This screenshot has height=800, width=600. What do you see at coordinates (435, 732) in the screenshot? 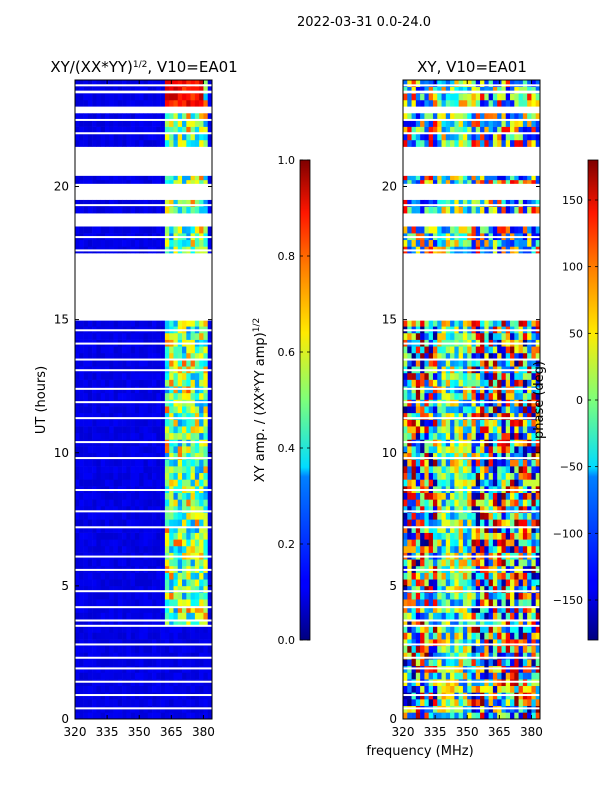
I see `panel2-xtick-label: 335` at bounding box center [435, 732].